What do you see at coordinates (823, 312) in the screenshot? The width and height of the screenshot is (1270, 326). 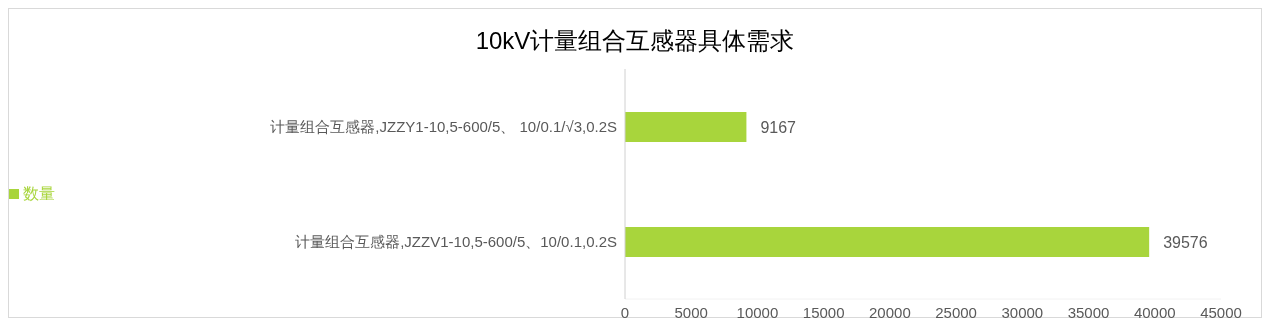 I see `x-tick-label: 15000` at bounding box center [823, 312].